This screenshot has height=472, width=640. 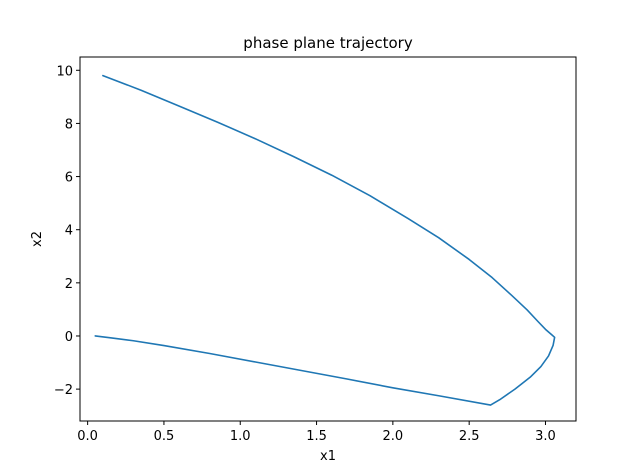 I want to click on y-tick-label: 4, so click(x=69, y=231).